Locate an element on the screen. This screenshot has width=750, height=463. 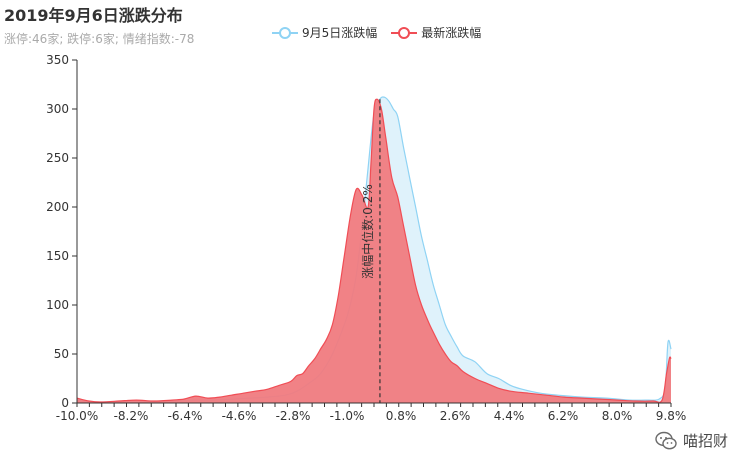
median-line-group: 涨幅中位数:0.2% is located at coordinates (370, 251).